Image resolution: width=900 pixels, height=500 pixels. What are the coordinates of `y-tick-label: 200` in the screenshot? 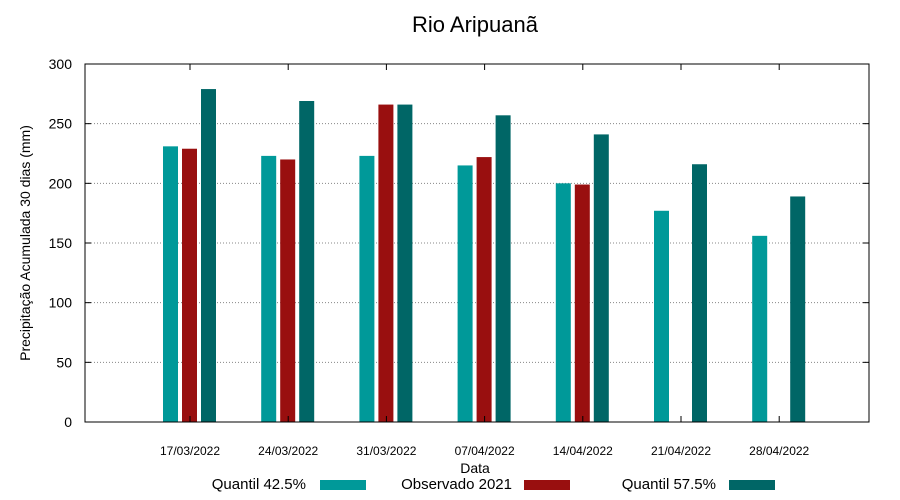 It's located at (61, 183).